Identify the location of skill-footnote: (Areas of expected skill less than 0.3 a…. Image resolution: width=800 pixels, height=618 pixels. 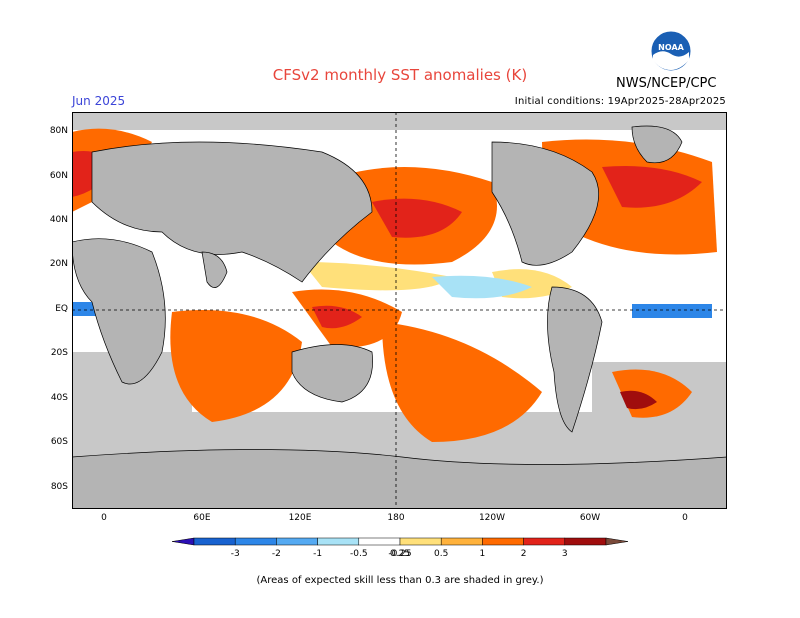
(400, 580).